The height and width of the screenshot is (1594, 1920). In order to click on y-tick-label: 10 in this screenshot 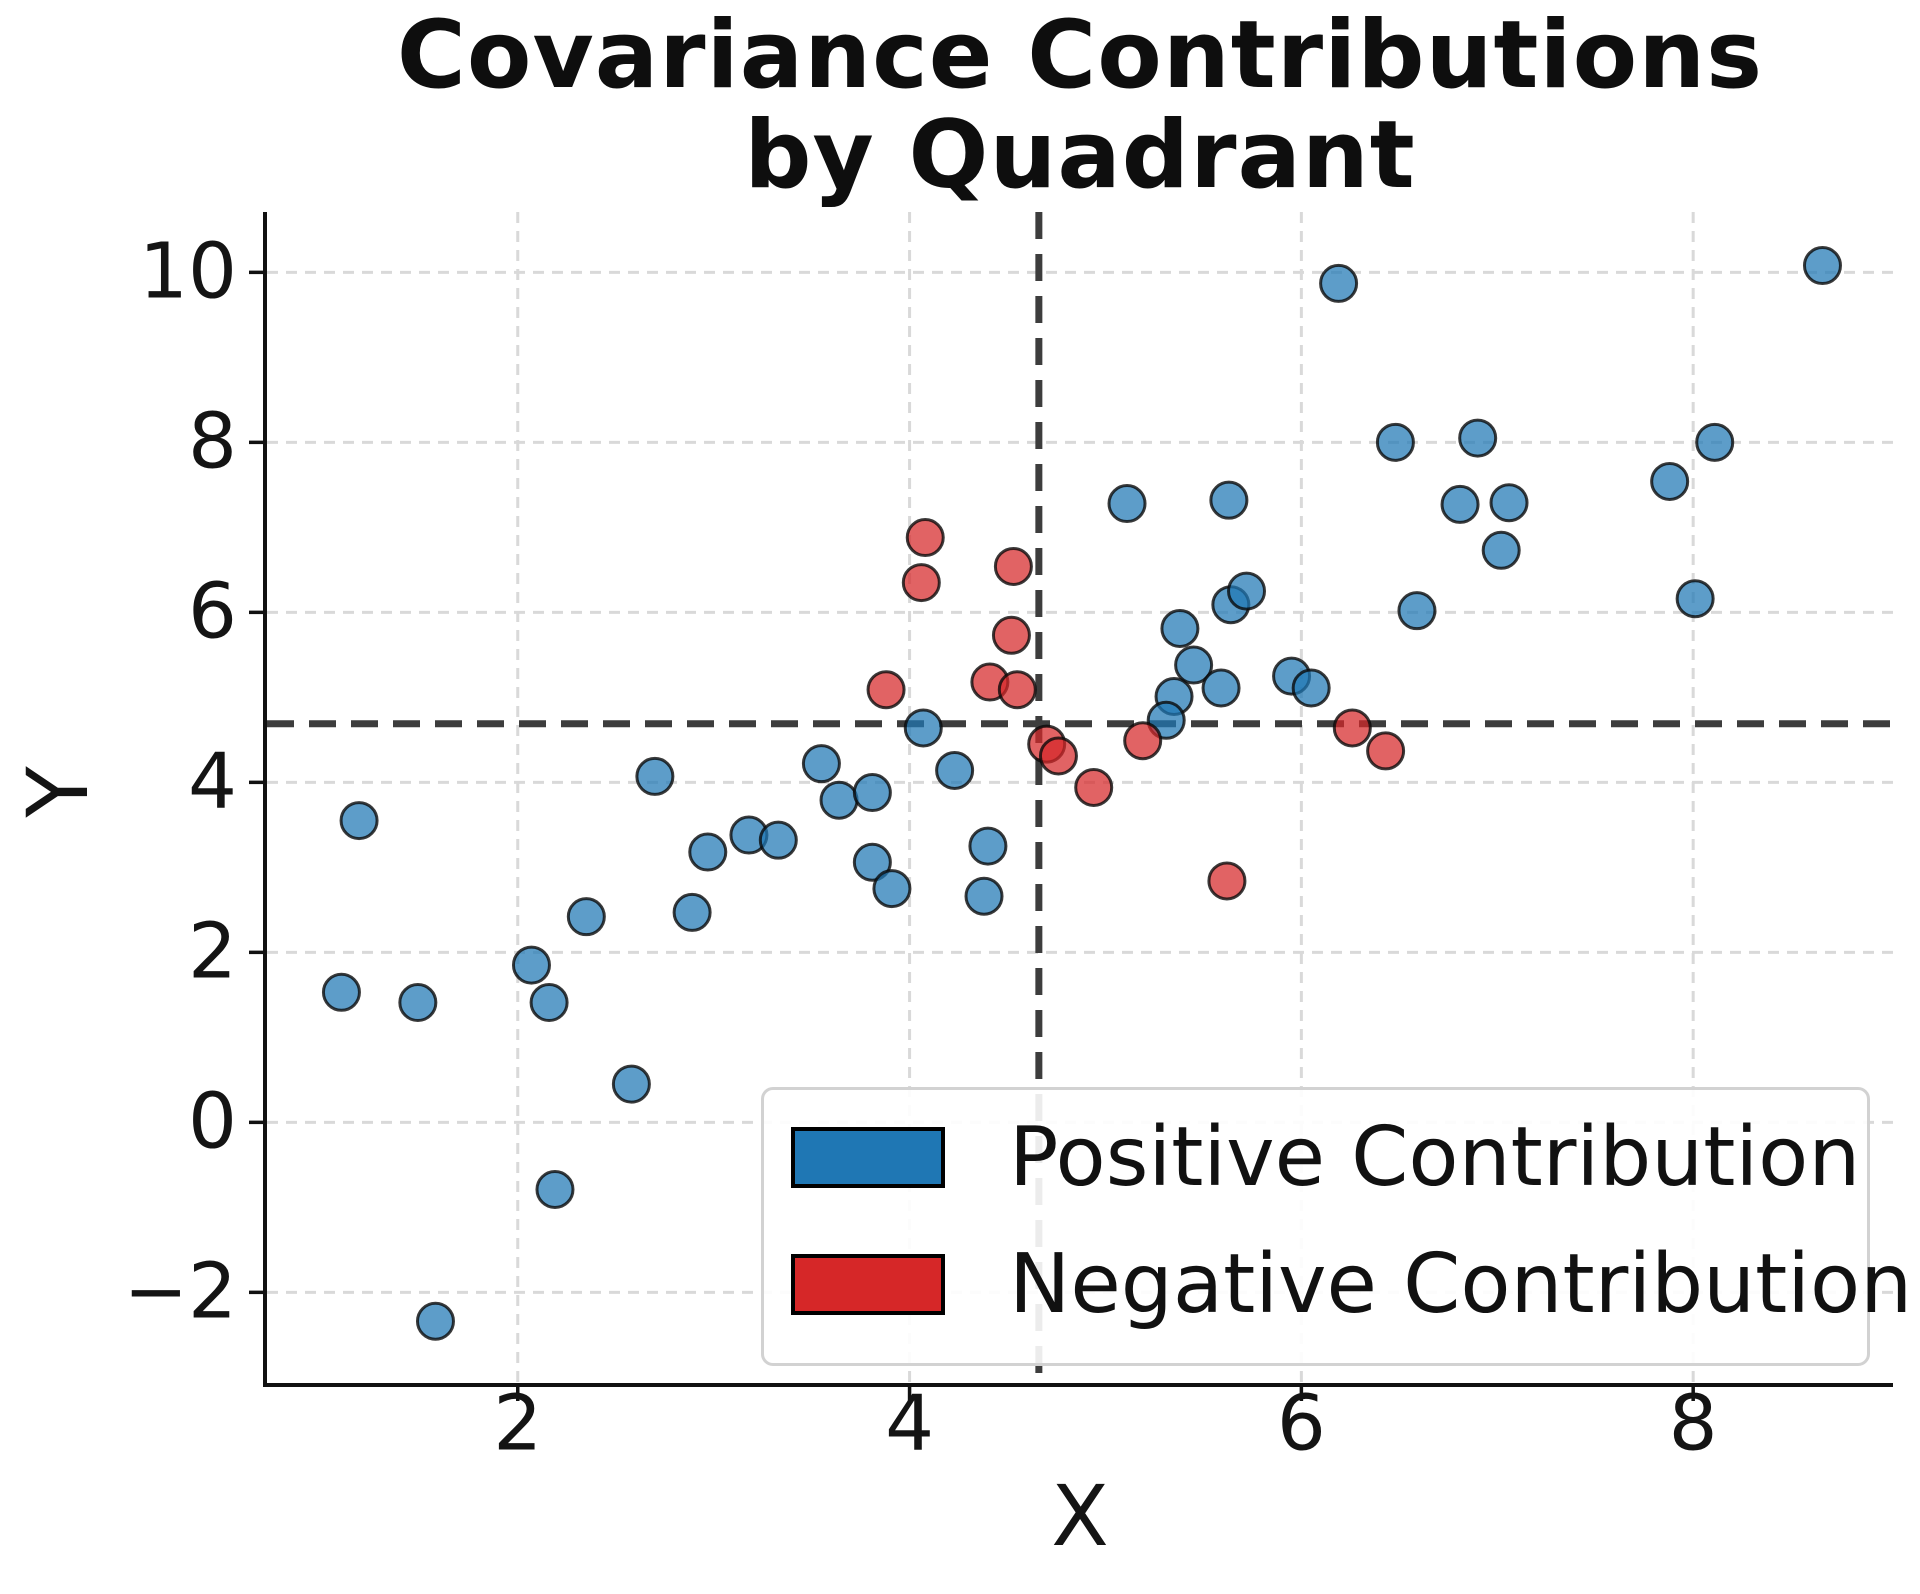, I will do `click(188, 272)`.